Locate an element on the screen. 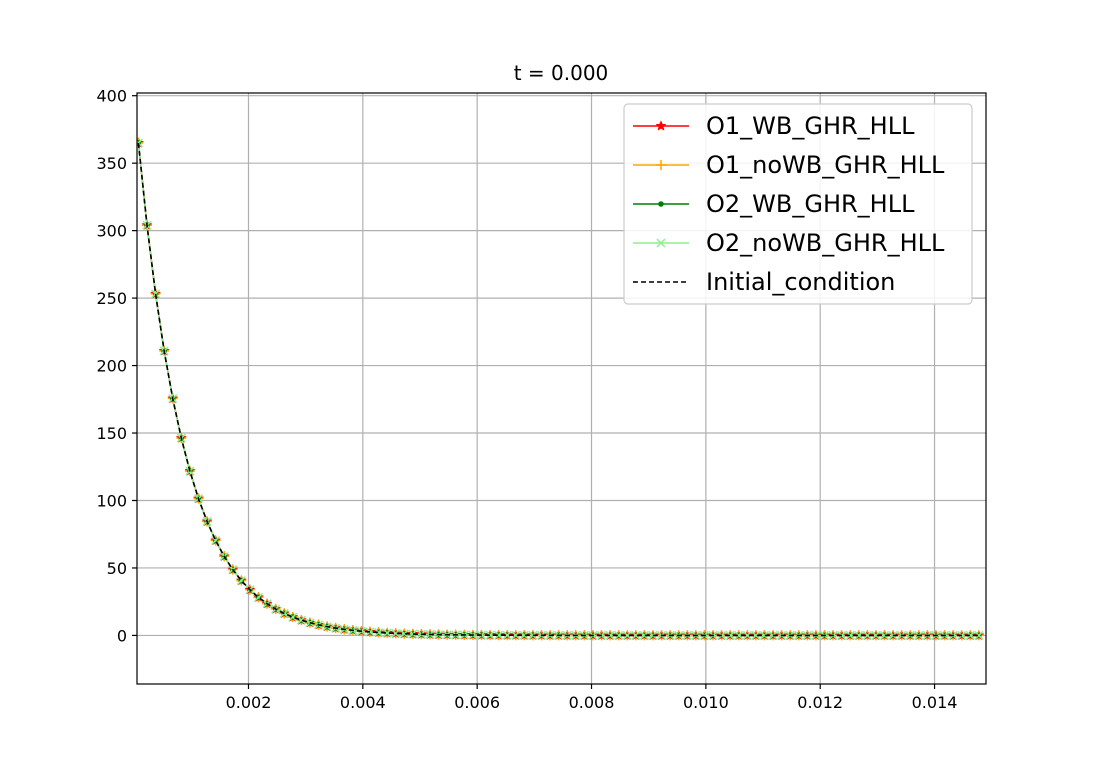  legend-label: O2_noWB_GHR_HLL is located at coordinates (825, 243).